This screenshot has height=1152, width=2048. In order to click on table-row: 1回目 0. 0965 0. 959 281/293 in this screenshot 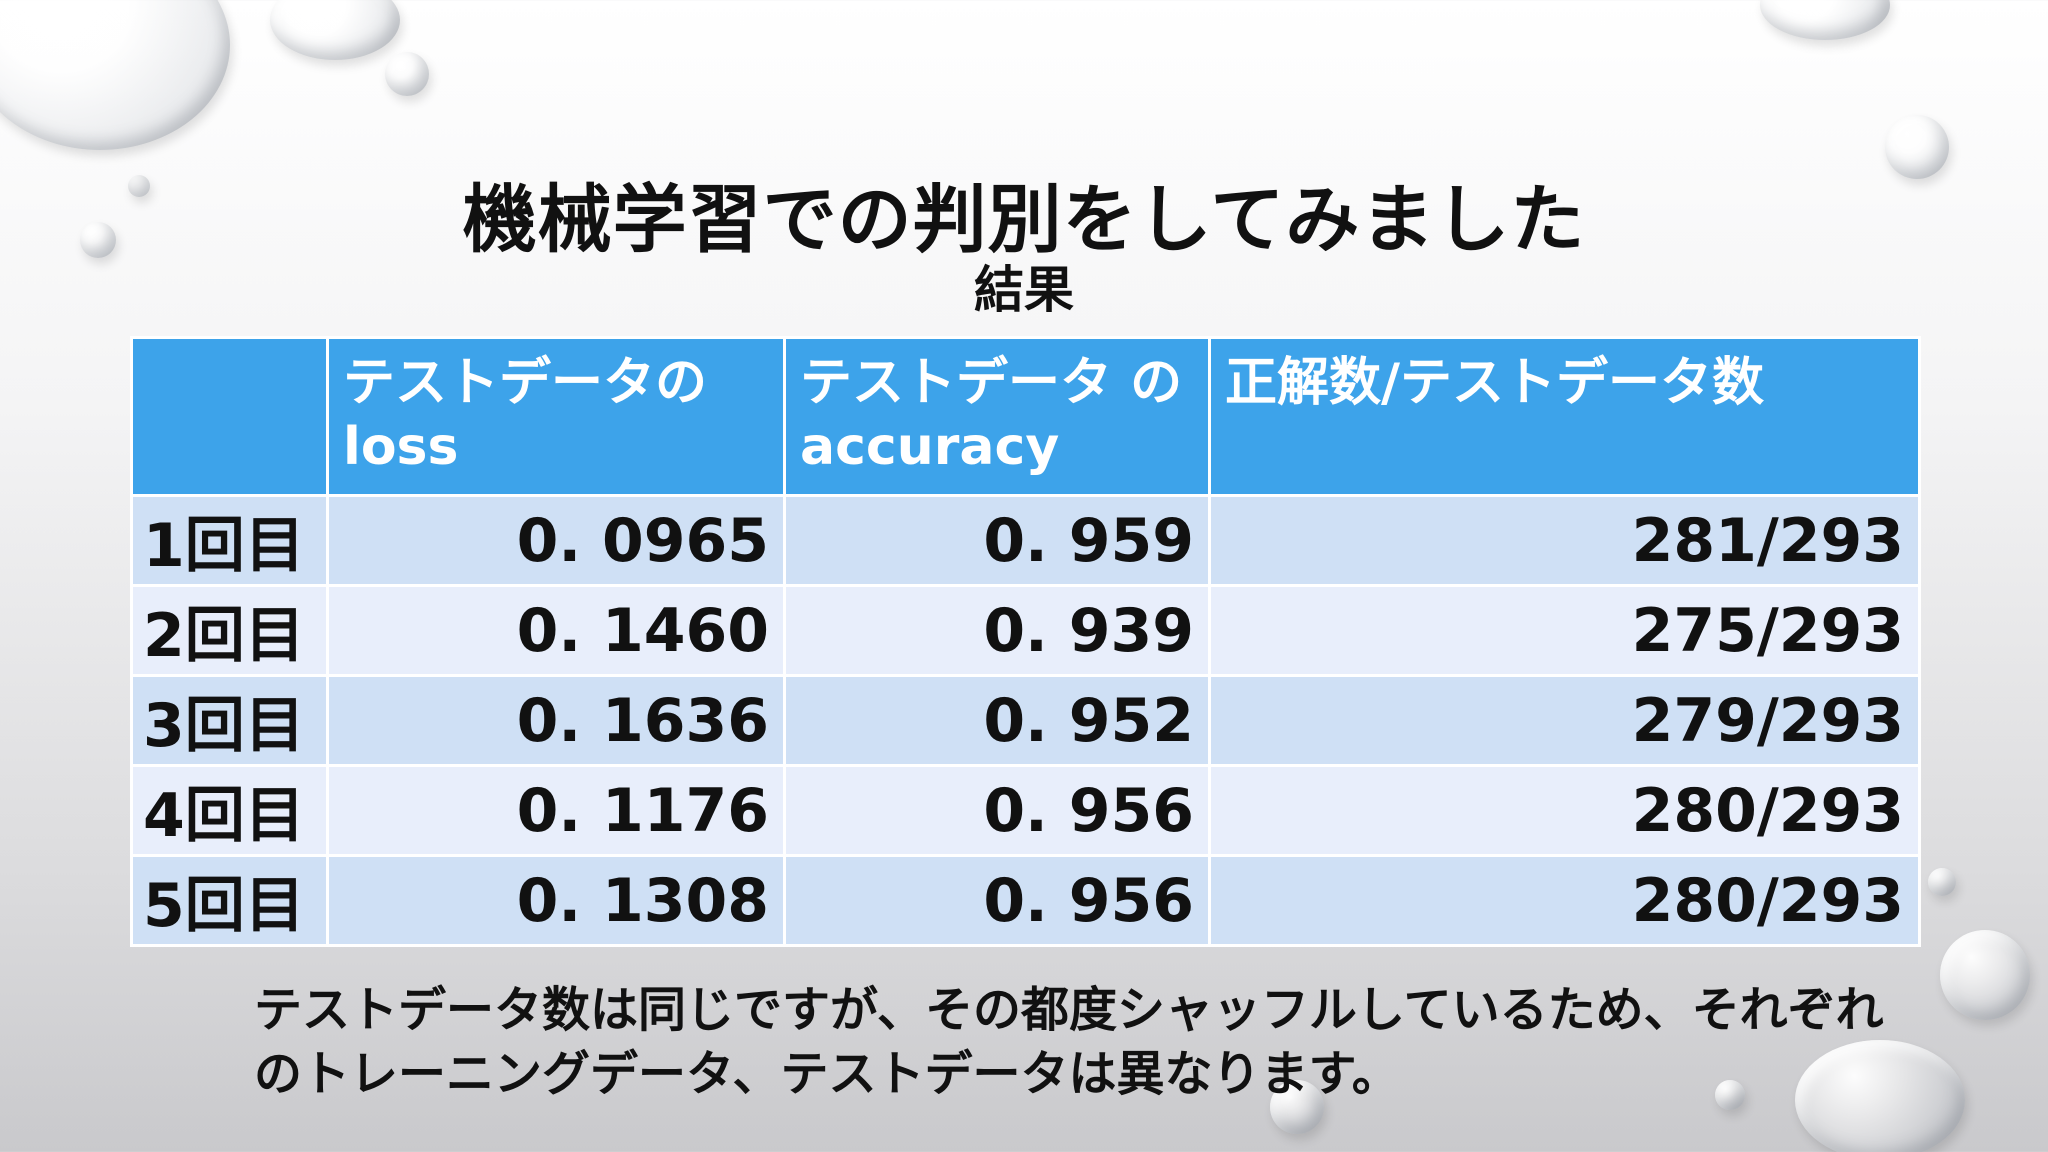, I will do `click(1025, 540)`.